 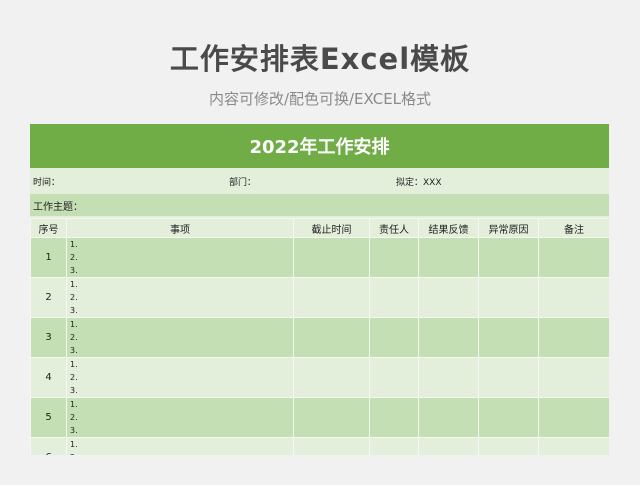 What do you see at coordinates (419, 183) in the screenshot?
I see `drafter-label: 拟定：XXX` at bounding box center [419, 183].